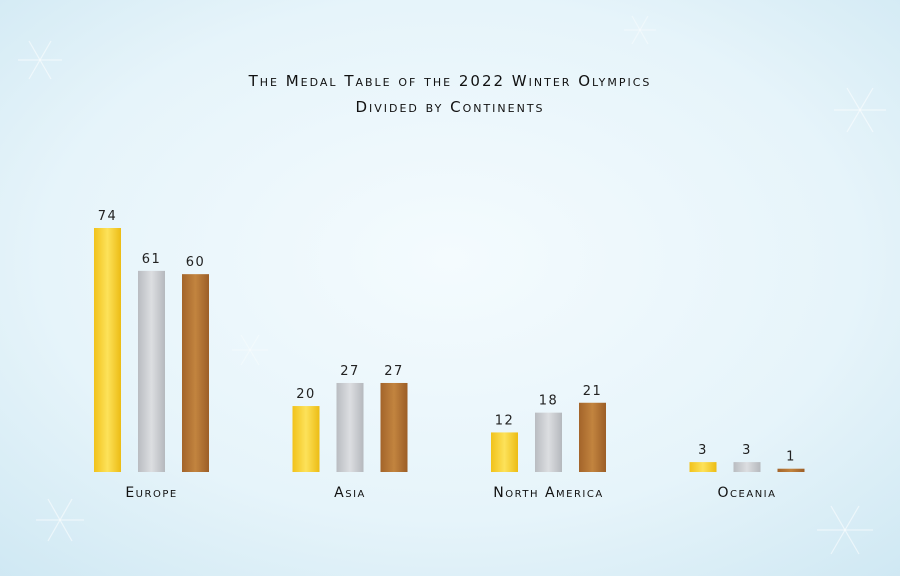  Describe the element at coordinates (108, 216) in the screenshot. I see `value-label-europe-gold: 74` at that location.